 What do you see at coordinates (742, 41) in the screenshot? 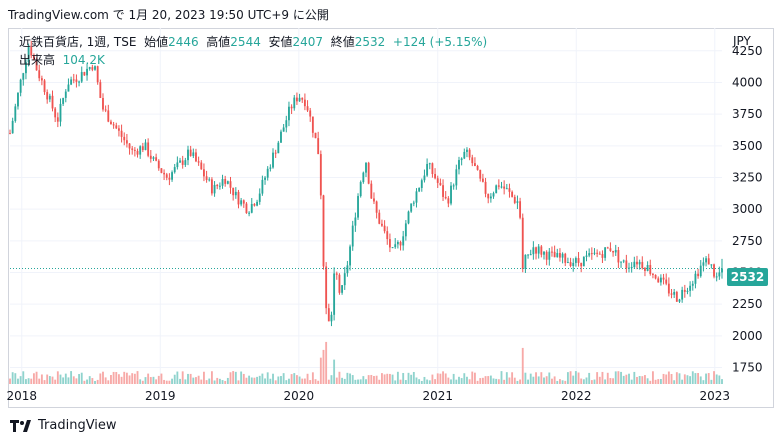
I see `currency-label: JPY` at bounding box center [742, 41].